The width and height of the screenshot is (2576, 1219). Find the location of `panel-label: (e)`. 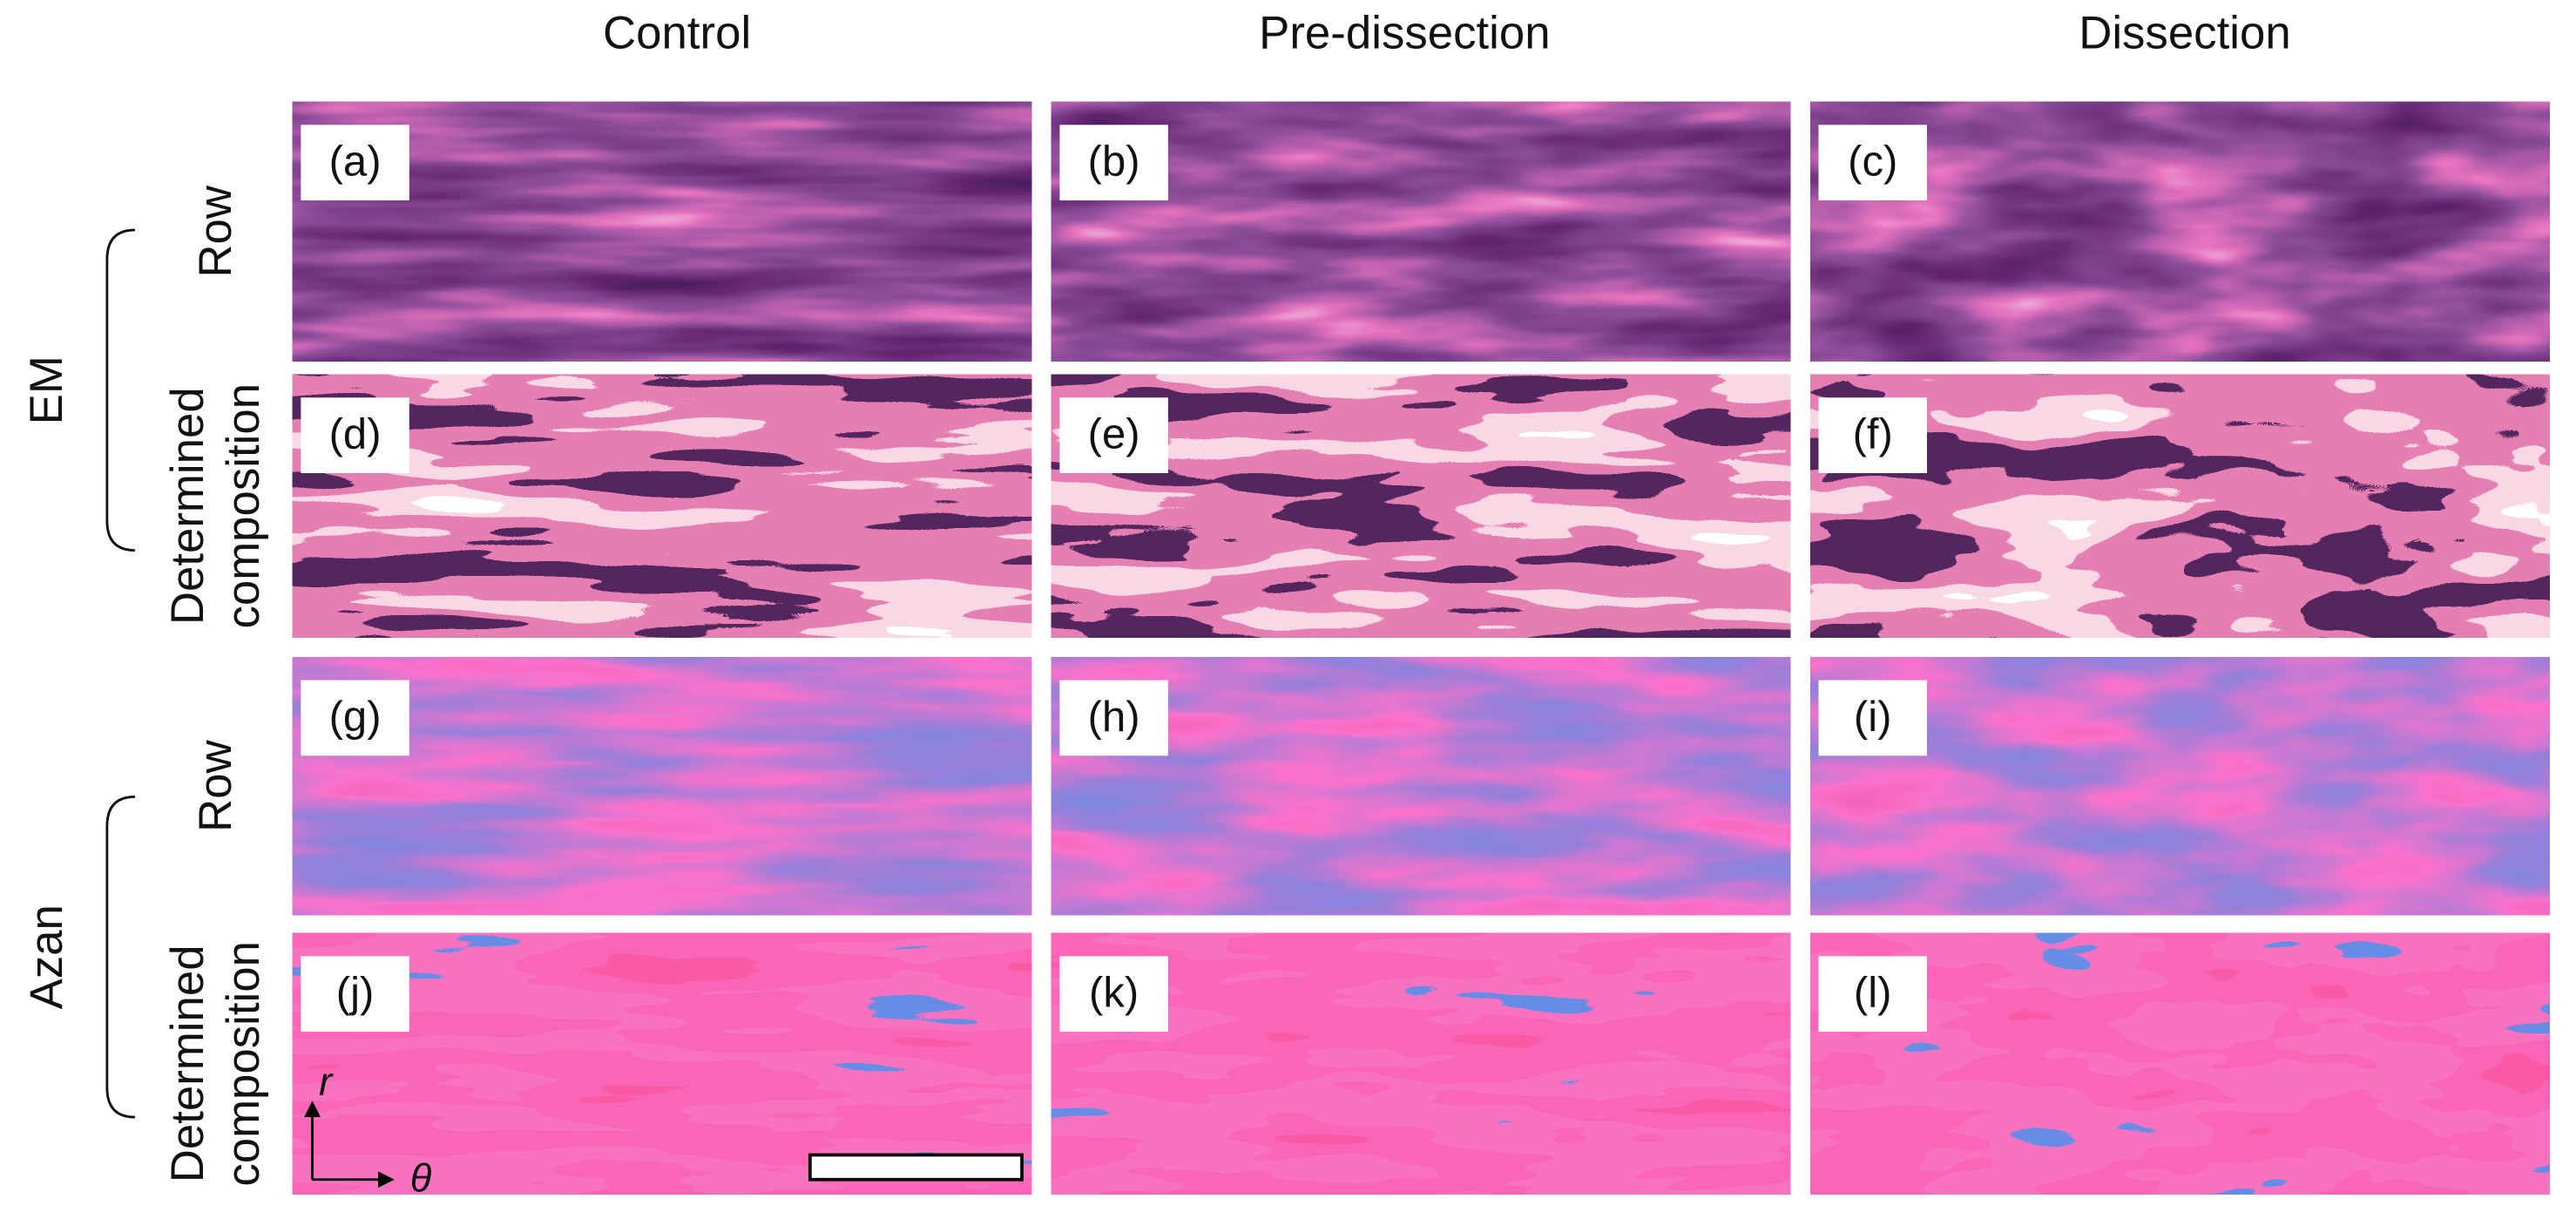

panel-label: (e) is located at coordinates (1114, 433).